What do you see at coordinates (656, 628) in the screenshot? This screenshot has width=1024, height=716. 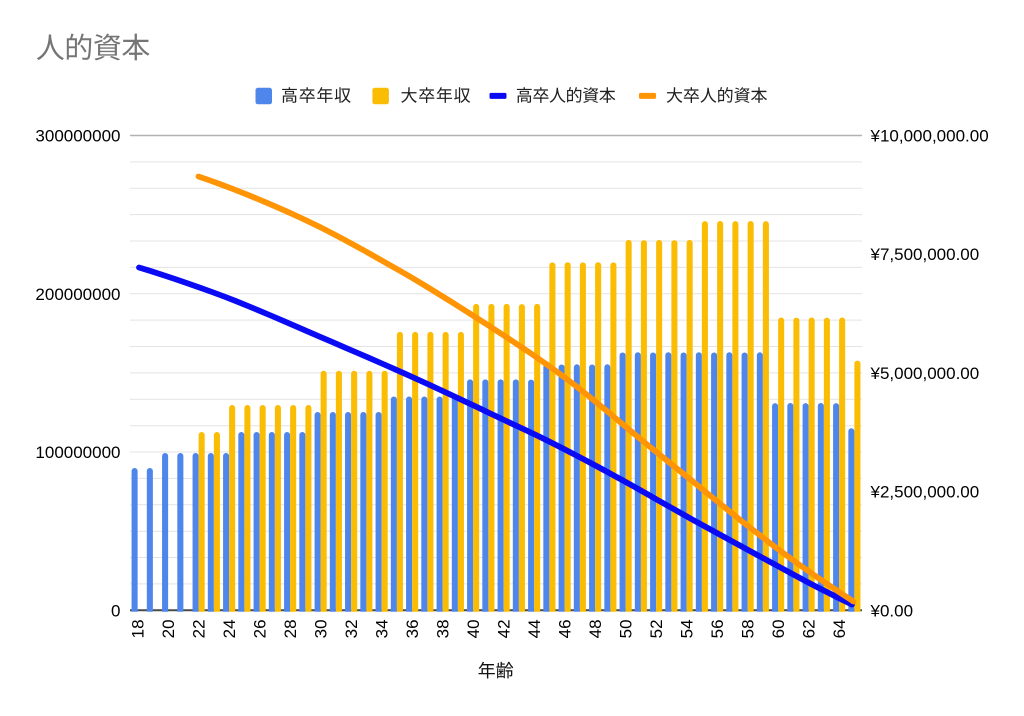 I see `svg-text: 52` at bounding box center [656, 628].